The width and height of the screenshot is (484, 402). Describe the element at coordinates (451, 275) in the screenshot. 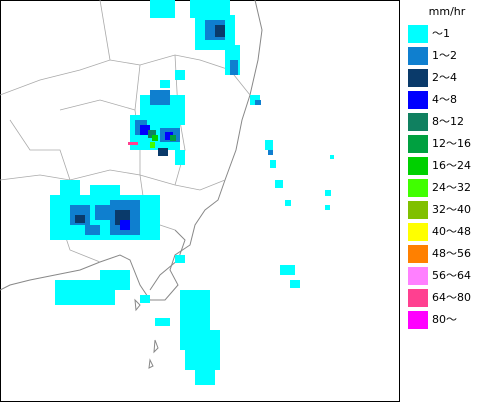

I see `legend-label: 56～64` at that location.